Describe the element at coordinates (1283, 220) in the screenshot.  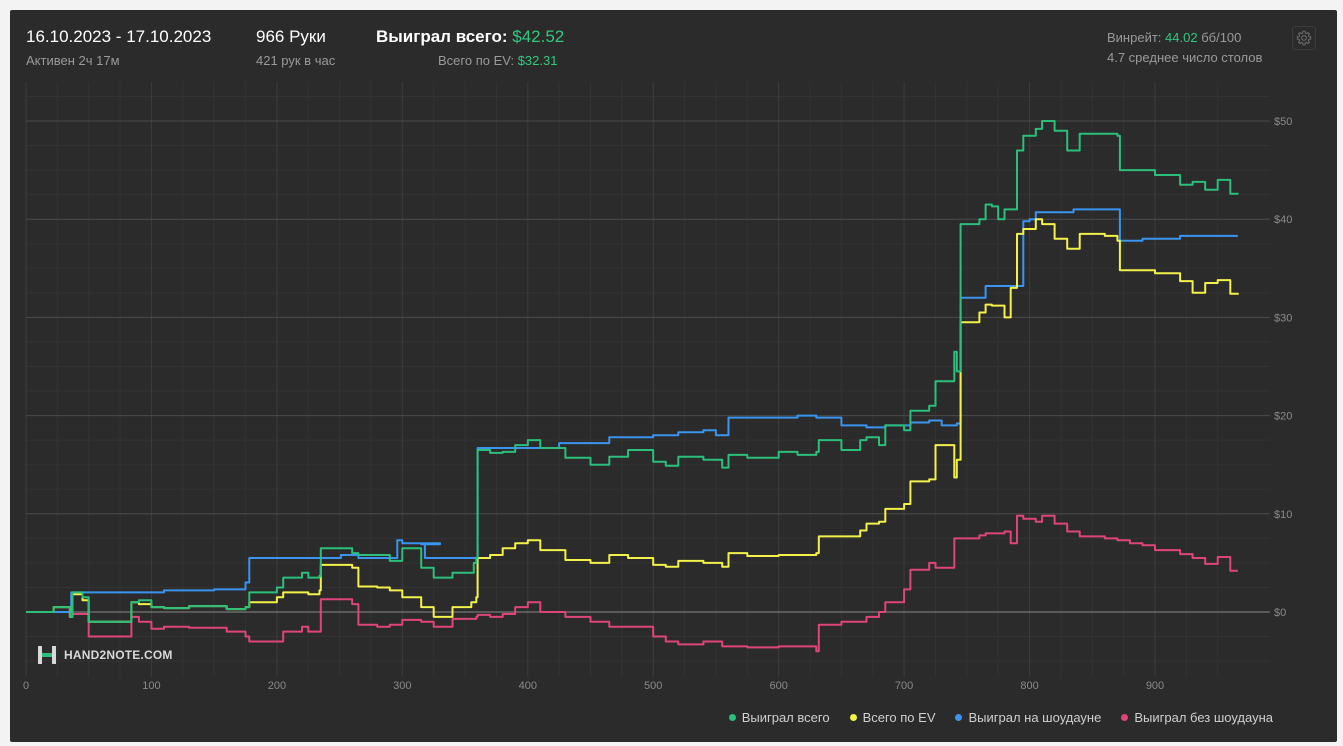
I see `y-tick-label: $40` at that location.